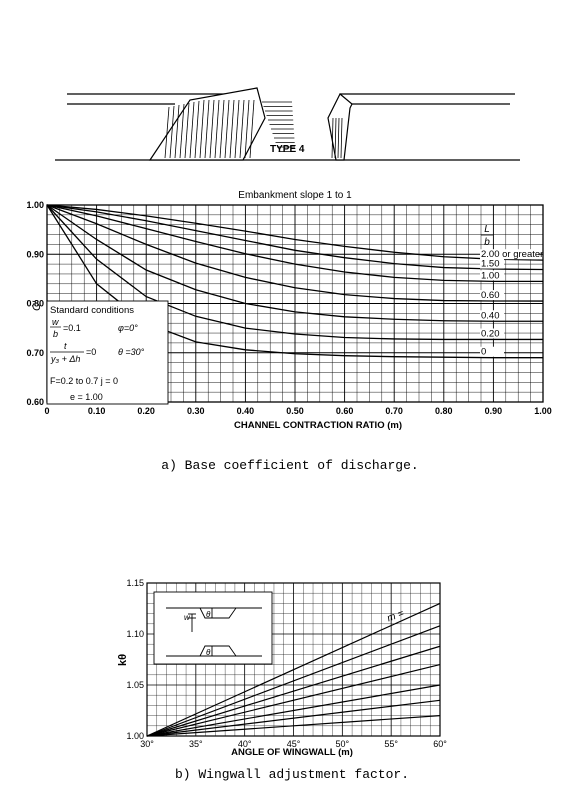  What do you see at coordinates (97, 411) in the screenshot?
I see `x-tick-label: 0.10` at bounding box center [97, 411].